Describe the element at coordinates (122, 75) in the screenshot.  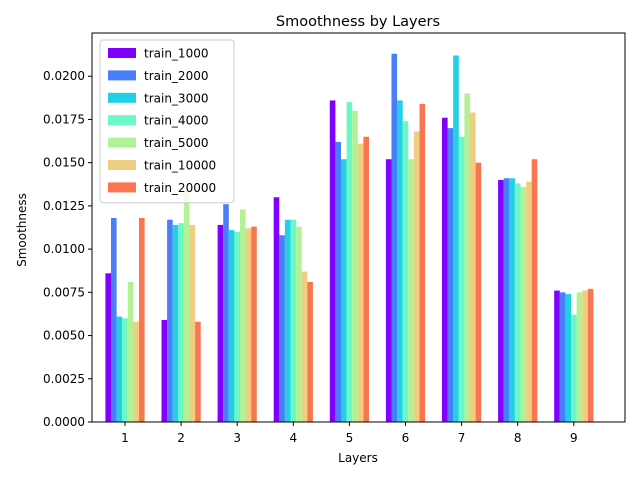
I see `legend-swatch-train_2000` at that location.